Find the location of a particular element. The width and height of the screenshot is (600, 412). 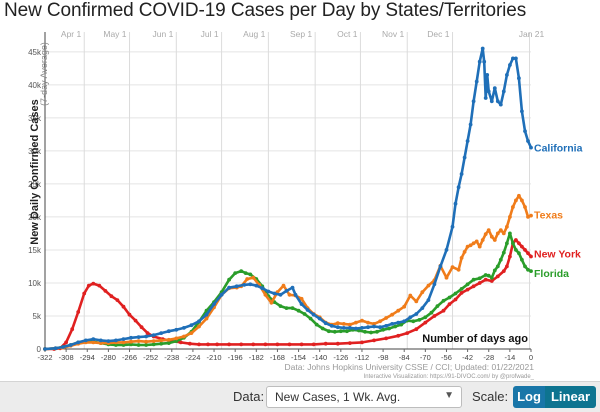

month-label: Nov 1 is located at coordinates (393, 34).